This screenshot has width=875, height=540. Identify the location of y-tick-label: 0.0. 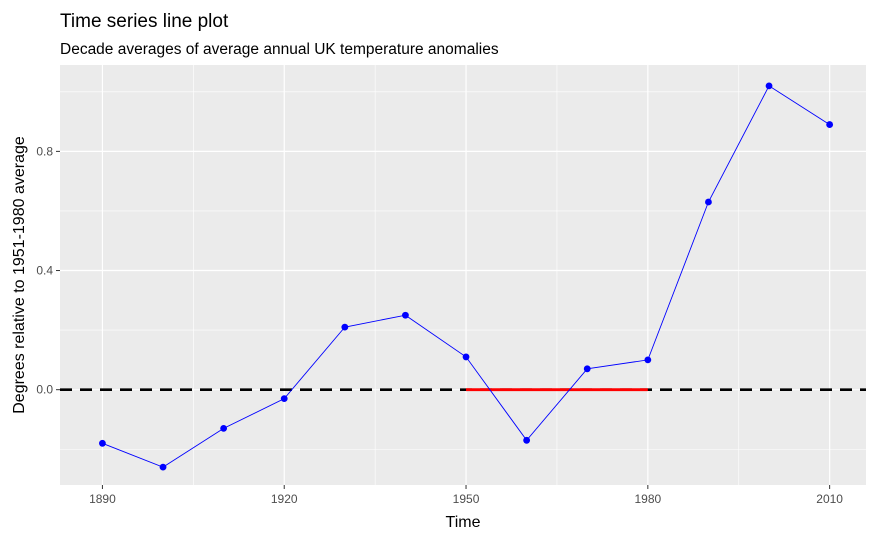
(44, 390).